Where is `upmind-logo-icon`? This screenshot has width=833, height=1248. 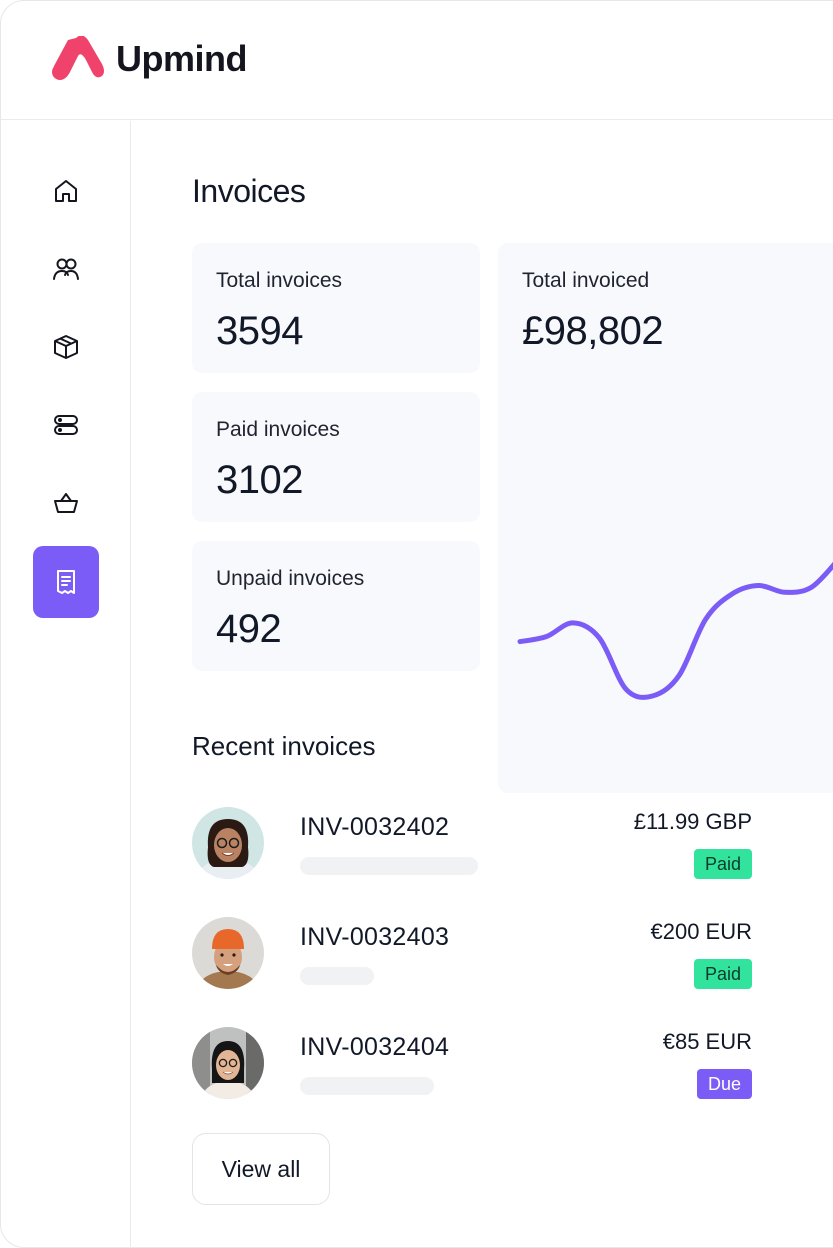 upmind-logo-icon is located at coordinates (78, 58).